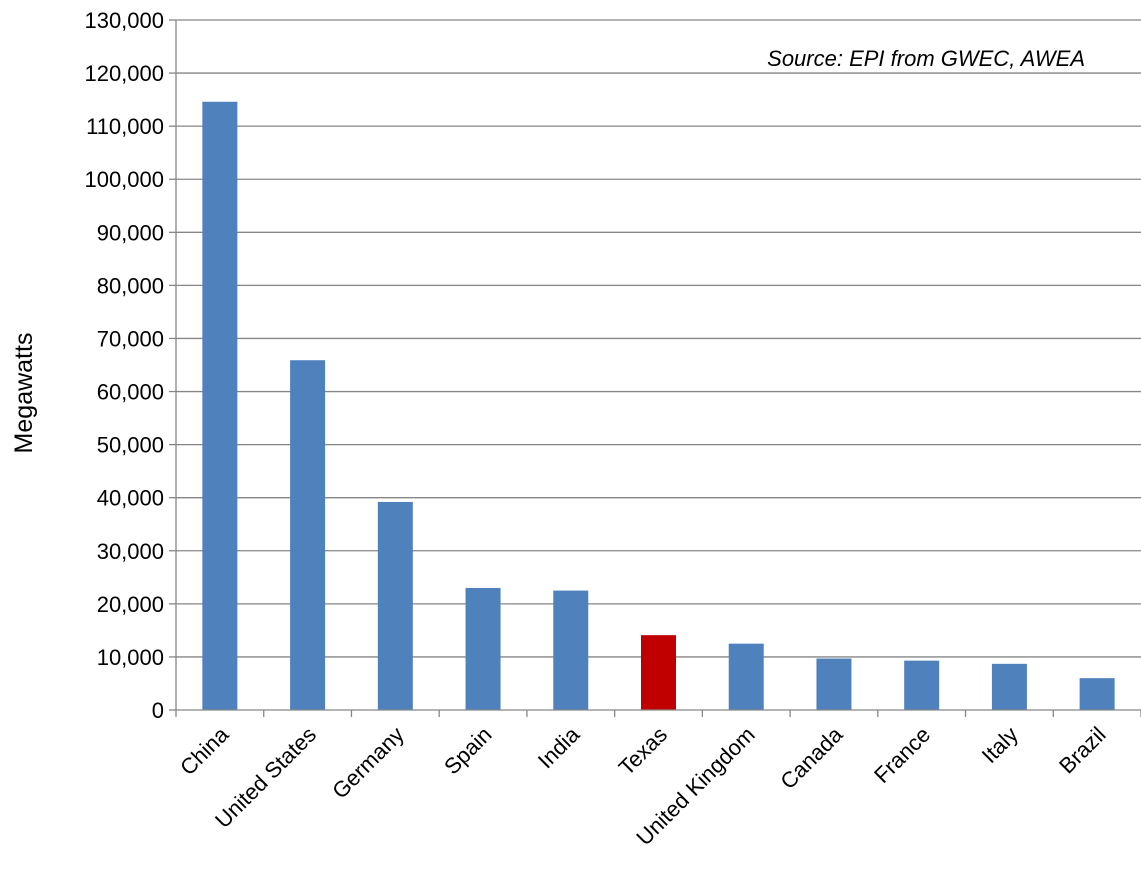  What do you see at coordinates (395, 605) in the screenshot?
I see `bar-germany` at bounding box center [395, 605].